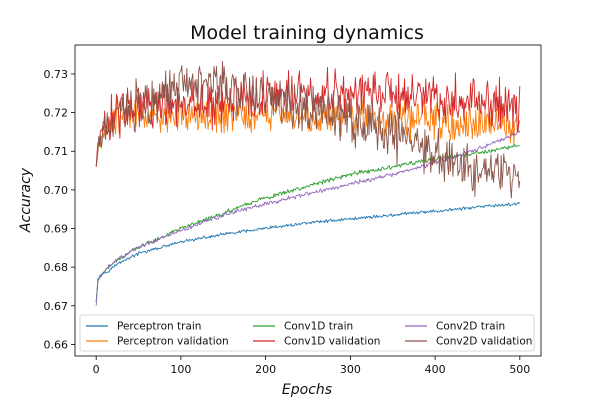 This screenshot has width=600, height=400. I want to click on x-tick-label: 400, so click(435, 369).